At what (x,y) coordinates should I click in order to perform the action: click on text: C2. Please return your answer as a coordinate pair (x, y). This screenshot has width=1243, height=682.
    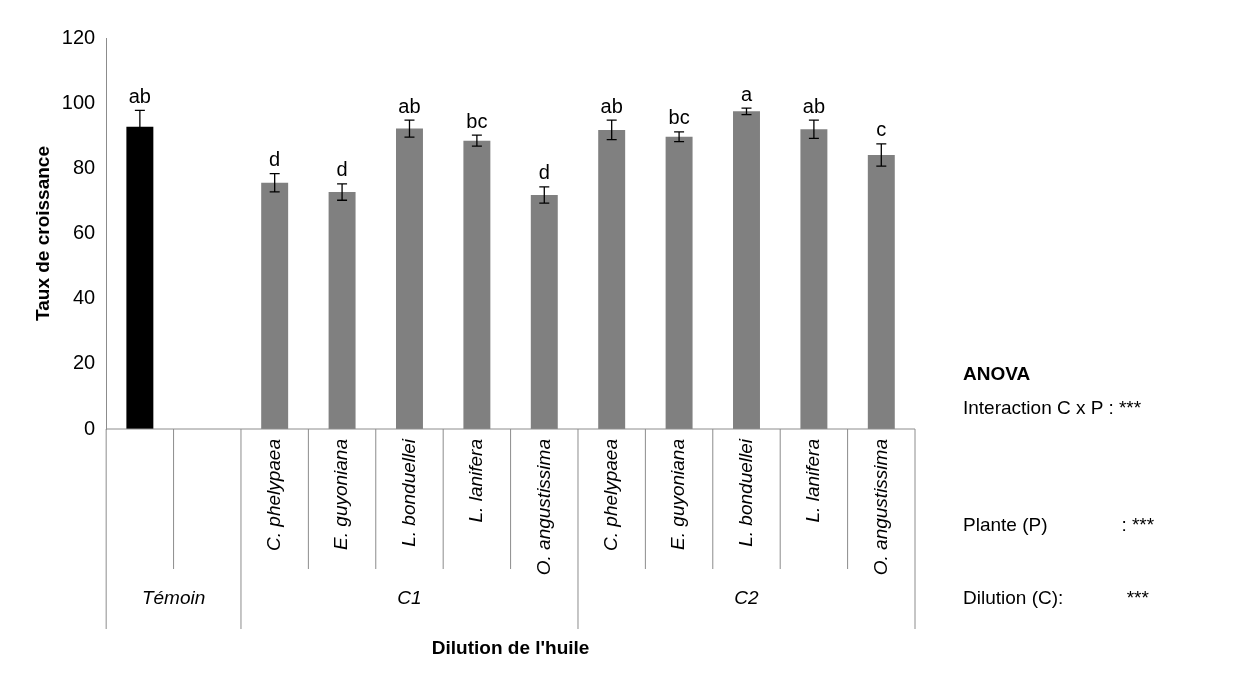
    Looking at the image, I should click on (747, 598).